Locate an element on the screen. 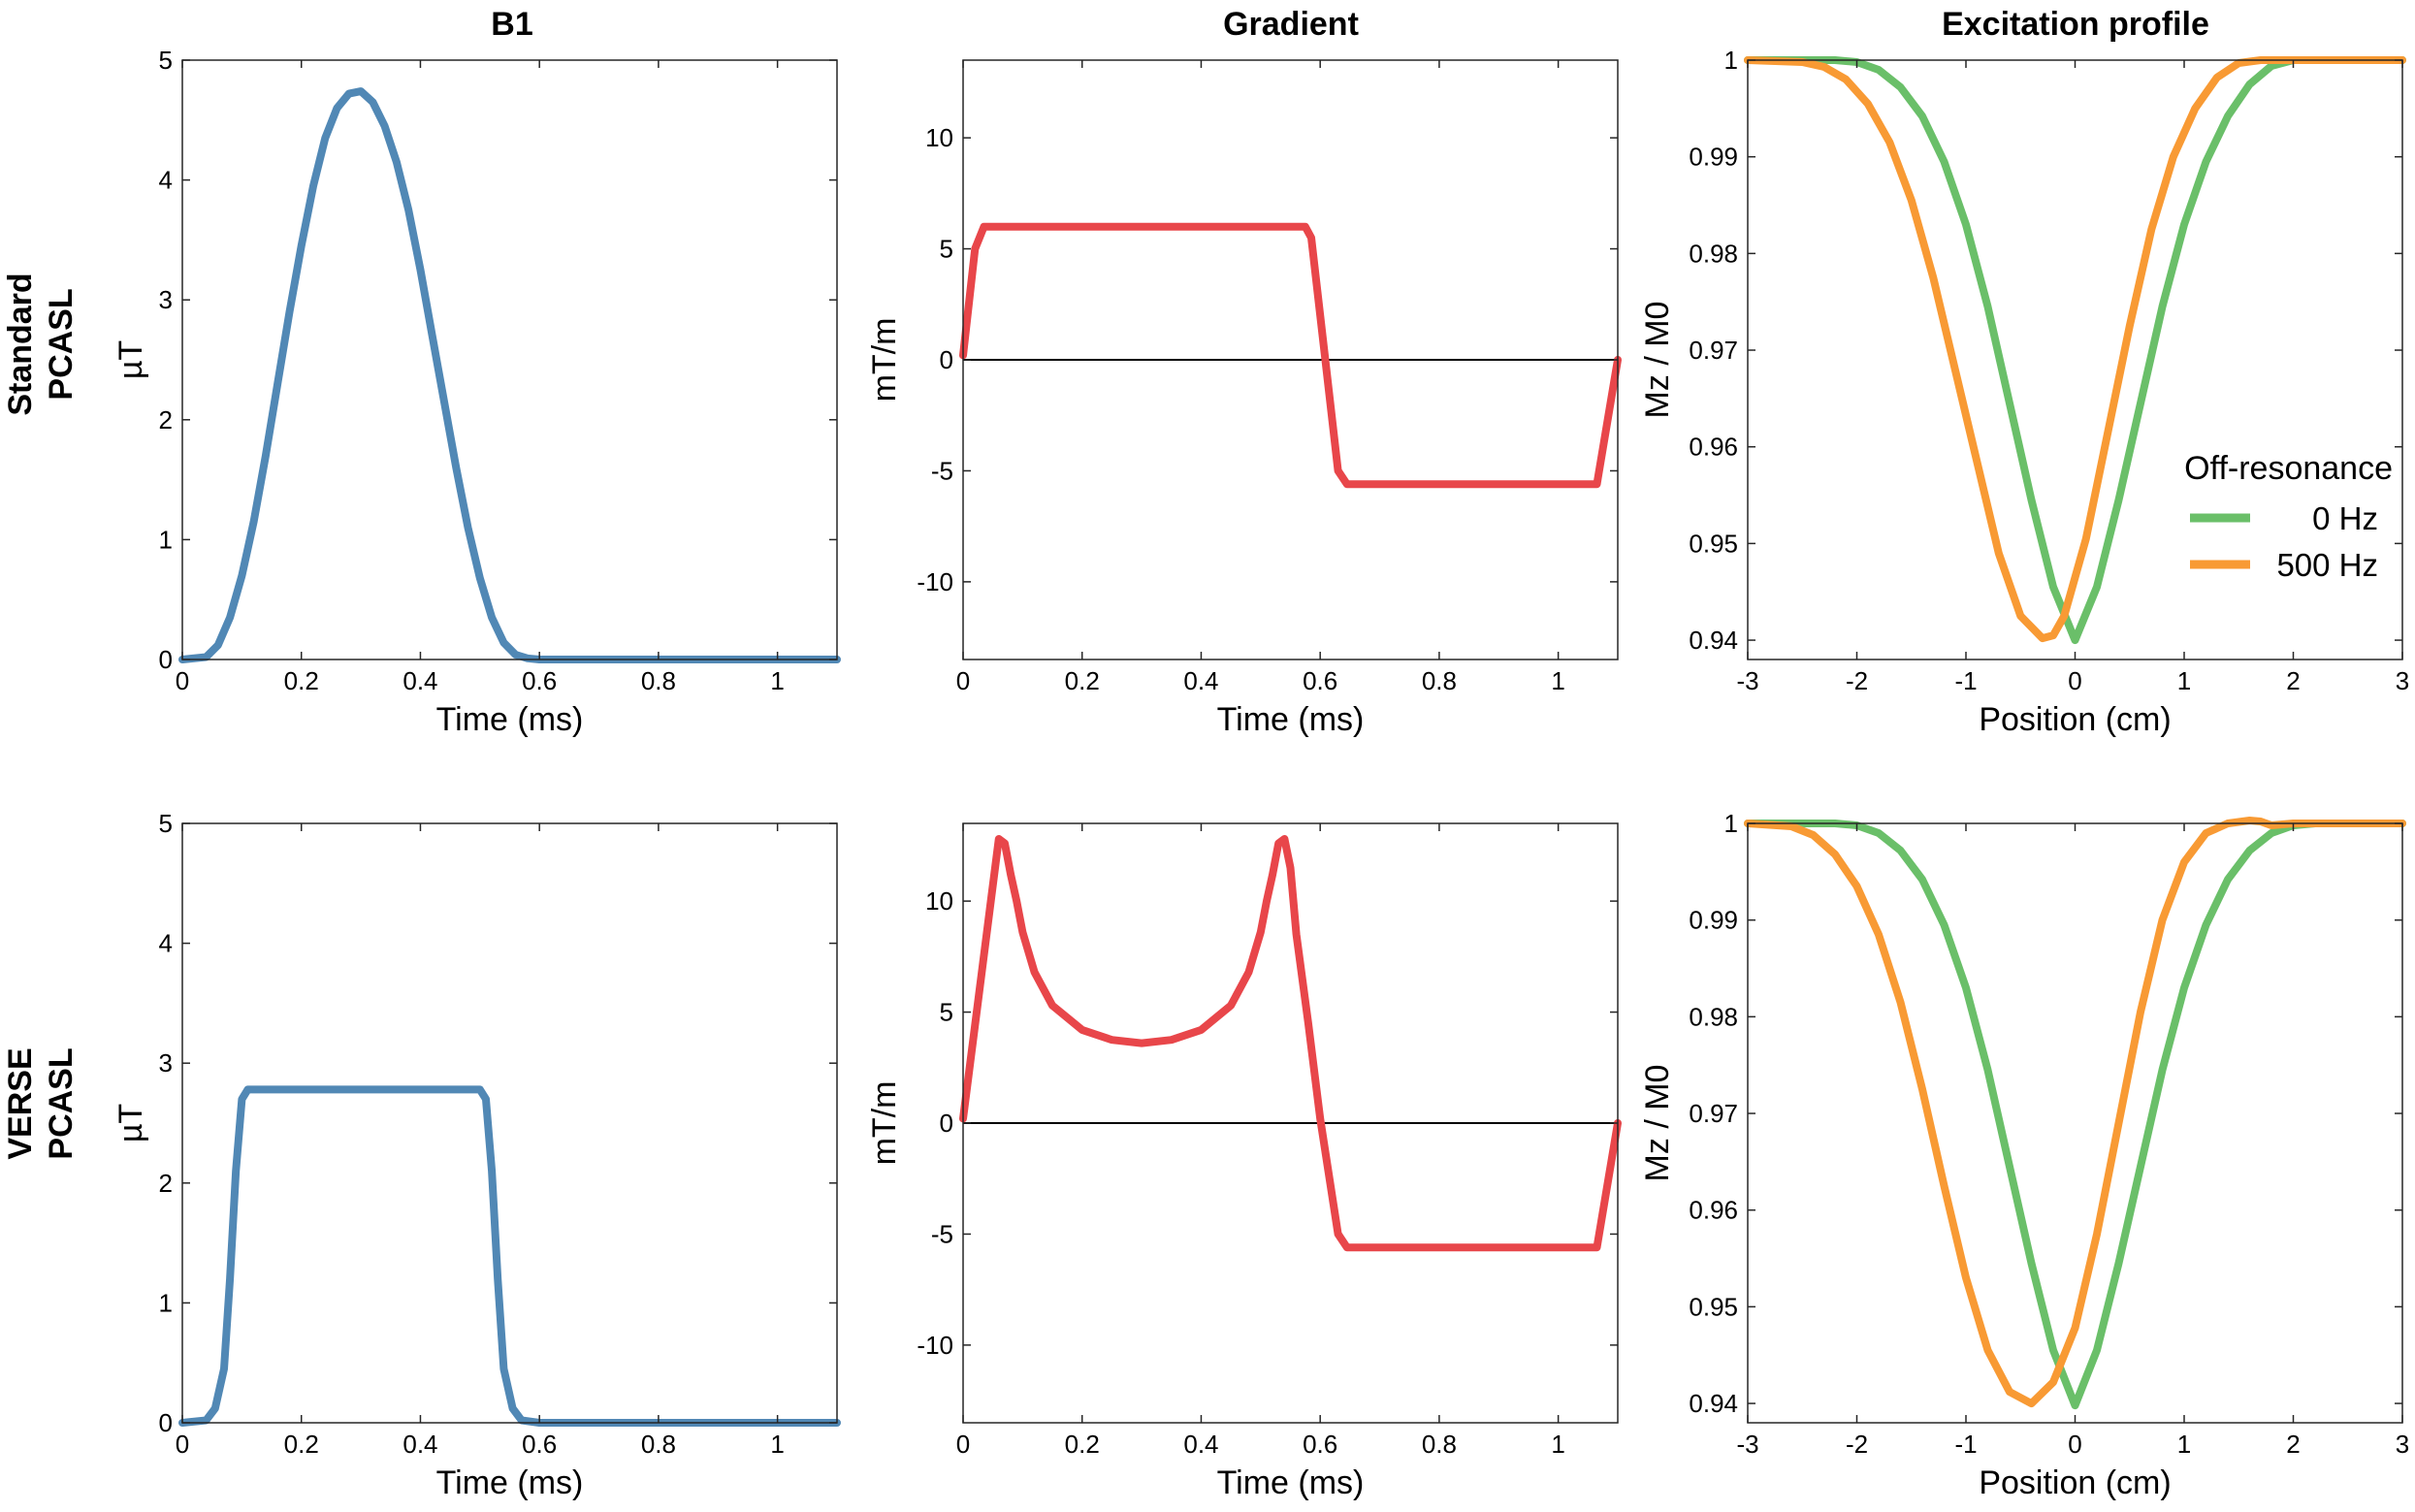 This screenshot has height=1512, width=2415. std_grad-xlabel: Time (ms) is located at coordinates (1291, 719).